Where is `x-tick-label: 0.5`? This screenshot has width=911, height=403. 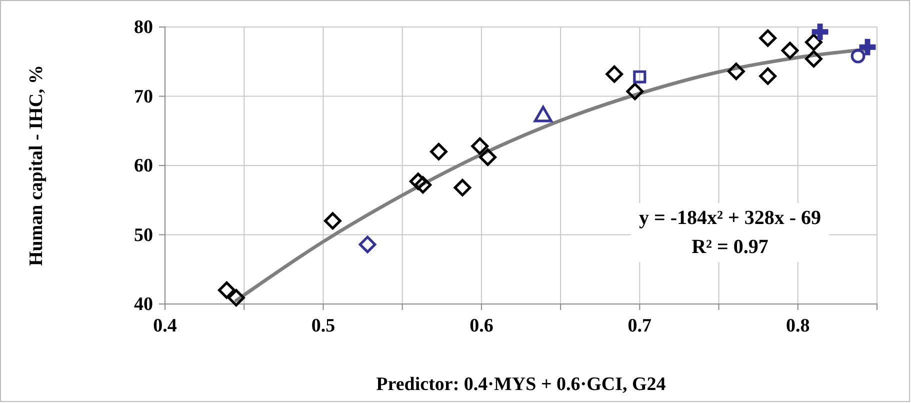
x-tick-label: 0.5 is located at coordinates (323, 325).